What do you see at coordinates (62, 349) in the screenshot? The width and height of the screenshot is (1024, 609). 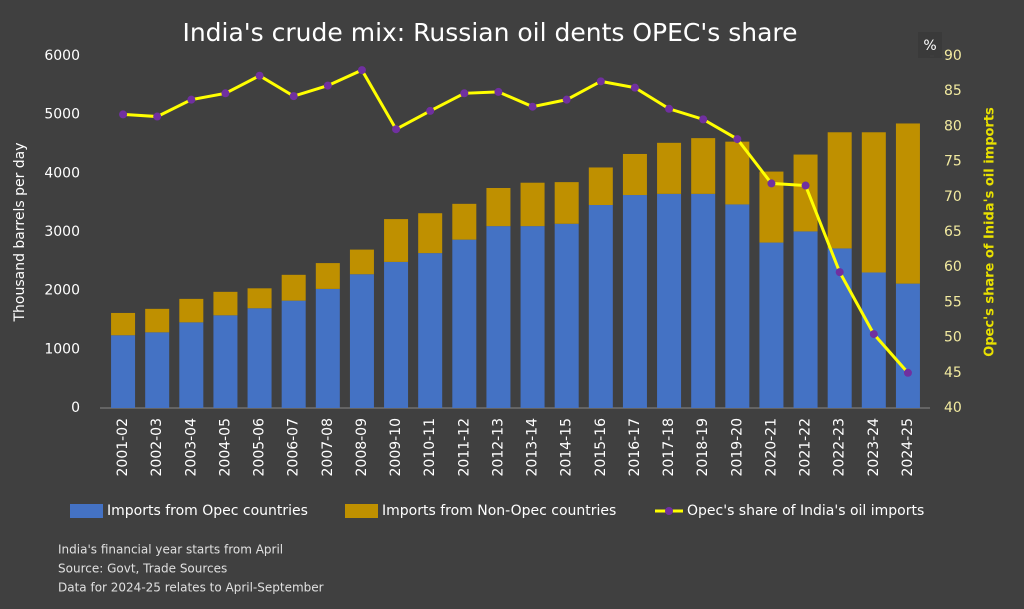 I see `y-tick-label: 1000` at bounding box center [62, 349].